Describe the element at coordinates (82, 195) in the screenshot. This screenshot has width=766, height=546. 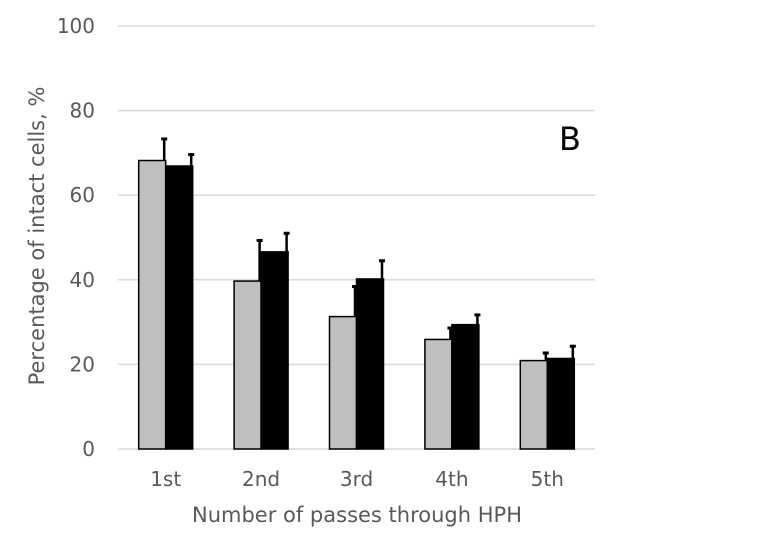
I see `y-tick-label: 60` at that location.